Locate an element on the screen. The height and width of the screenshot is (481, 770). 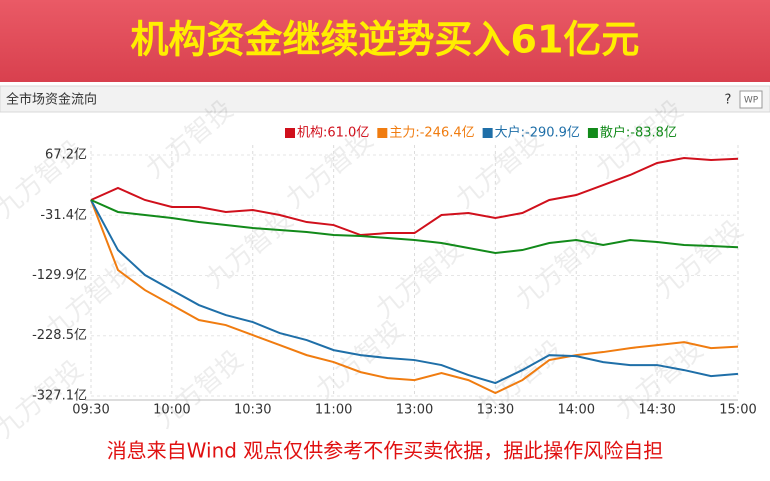
y-tick-label: -228.5亿 is located at coordinates (59, 335).